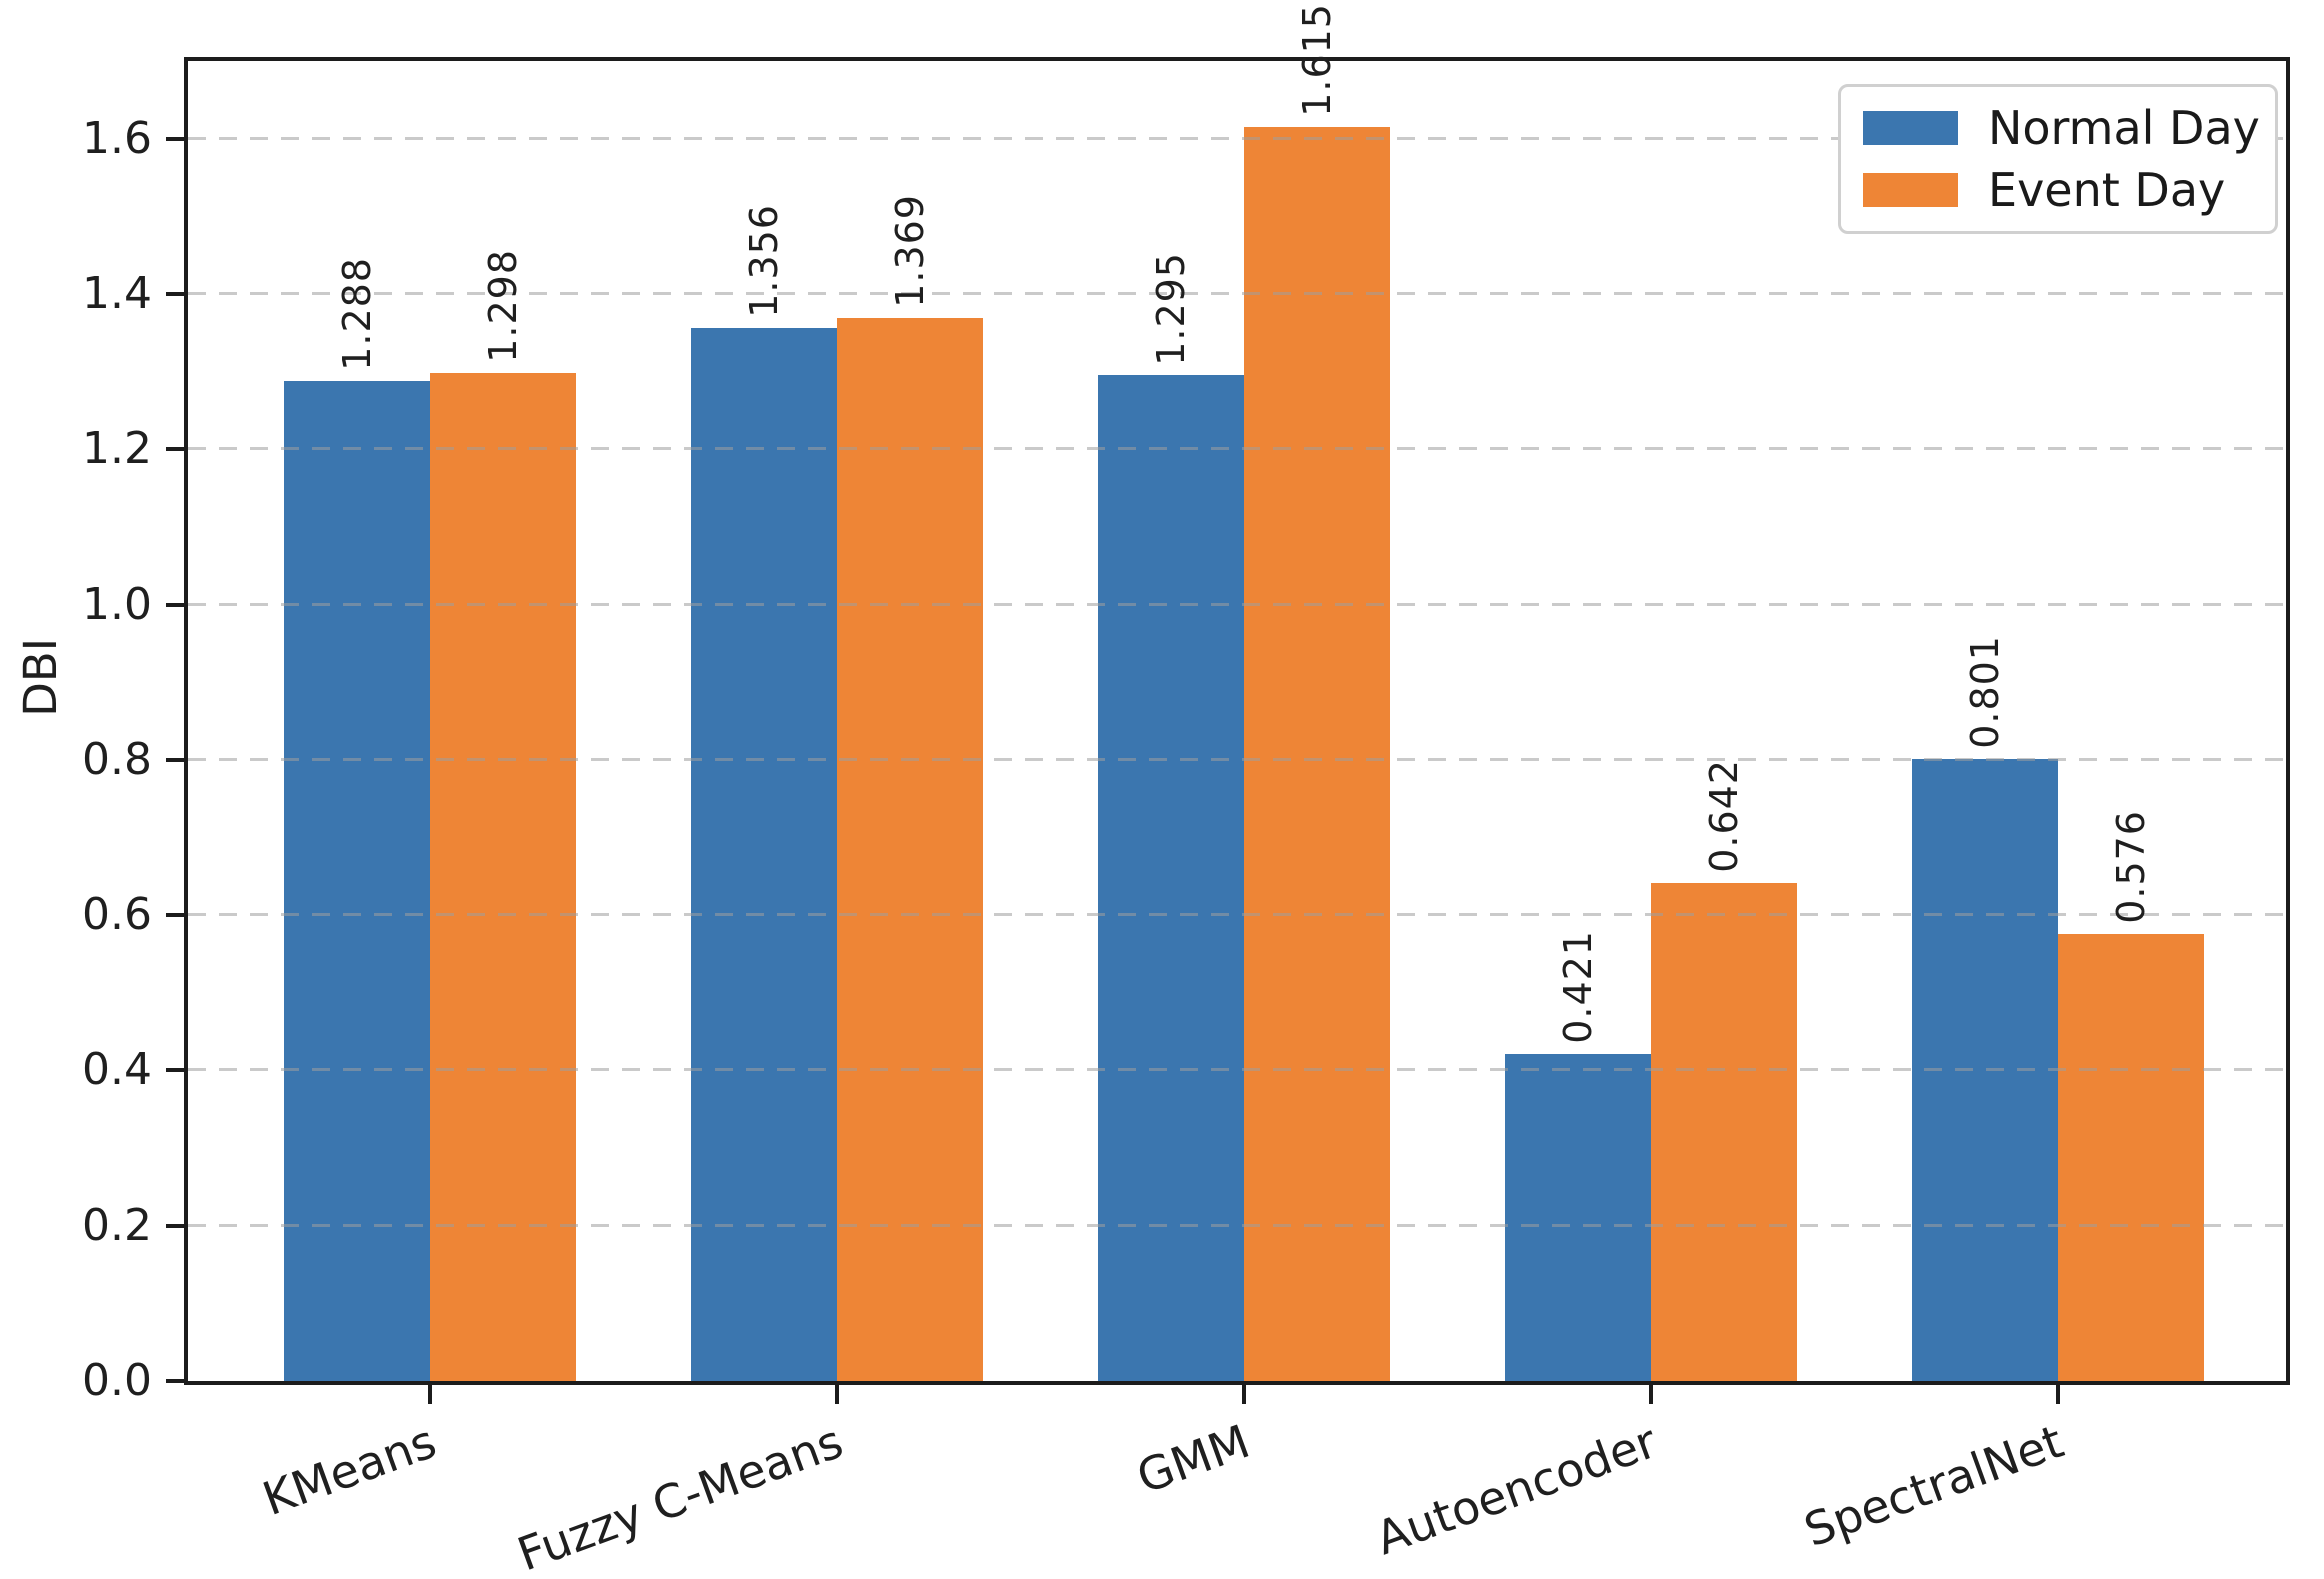  What do you see at coordinates (910, 849) in the screenshot?
I see `bar-event-day-fuzzy-c-means` at bounding box center [910, 849].